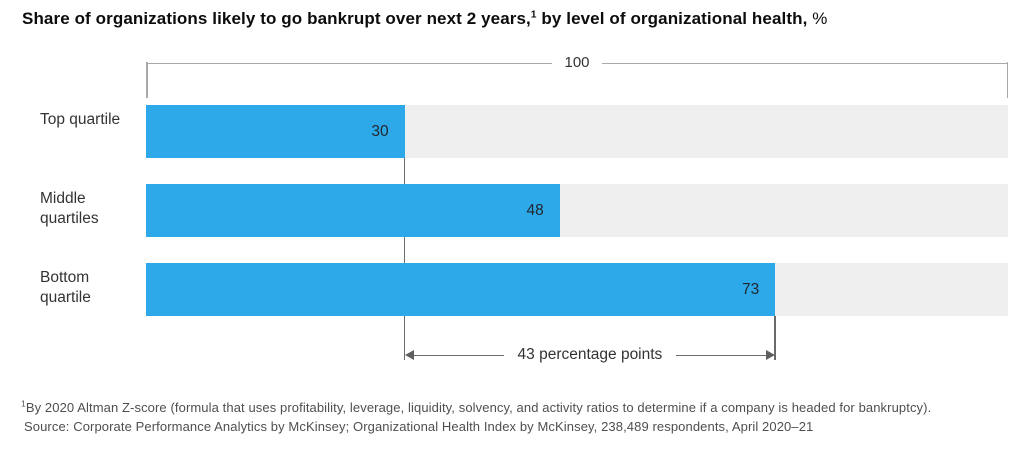  What do you see at coordinates (23, 403) in the screenshot?
I see `footnote-marker: 1` at bounding box center [23, 403].